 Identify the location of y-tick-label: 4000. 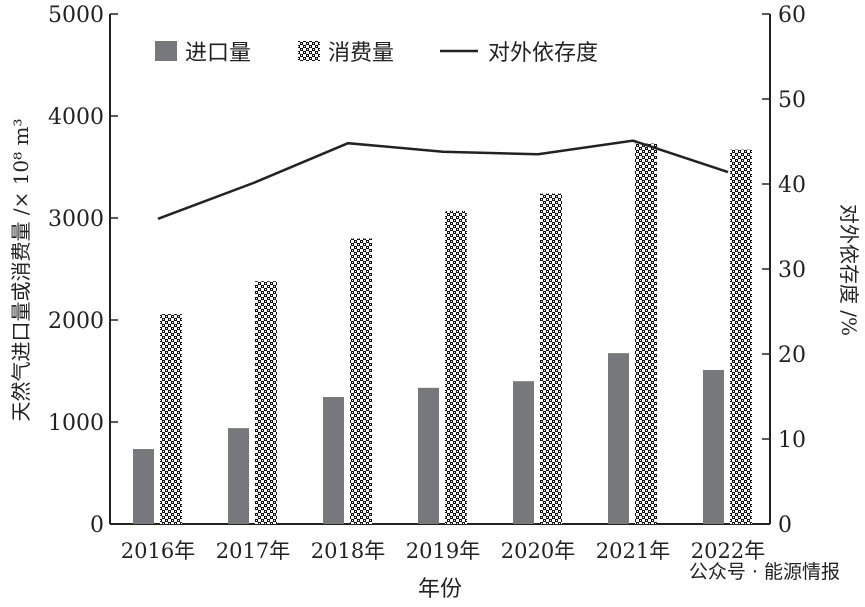
(76, 117).